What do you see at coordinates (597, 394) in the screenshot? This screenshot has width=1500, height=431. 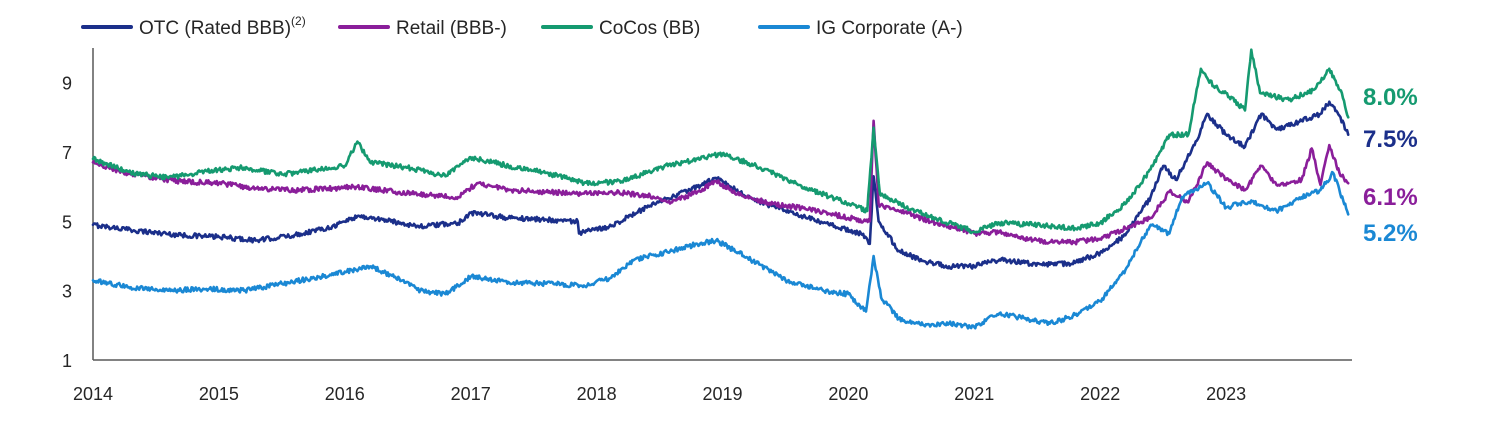 I see `x-tick-label: 2018` at bounding box center [597, 394].